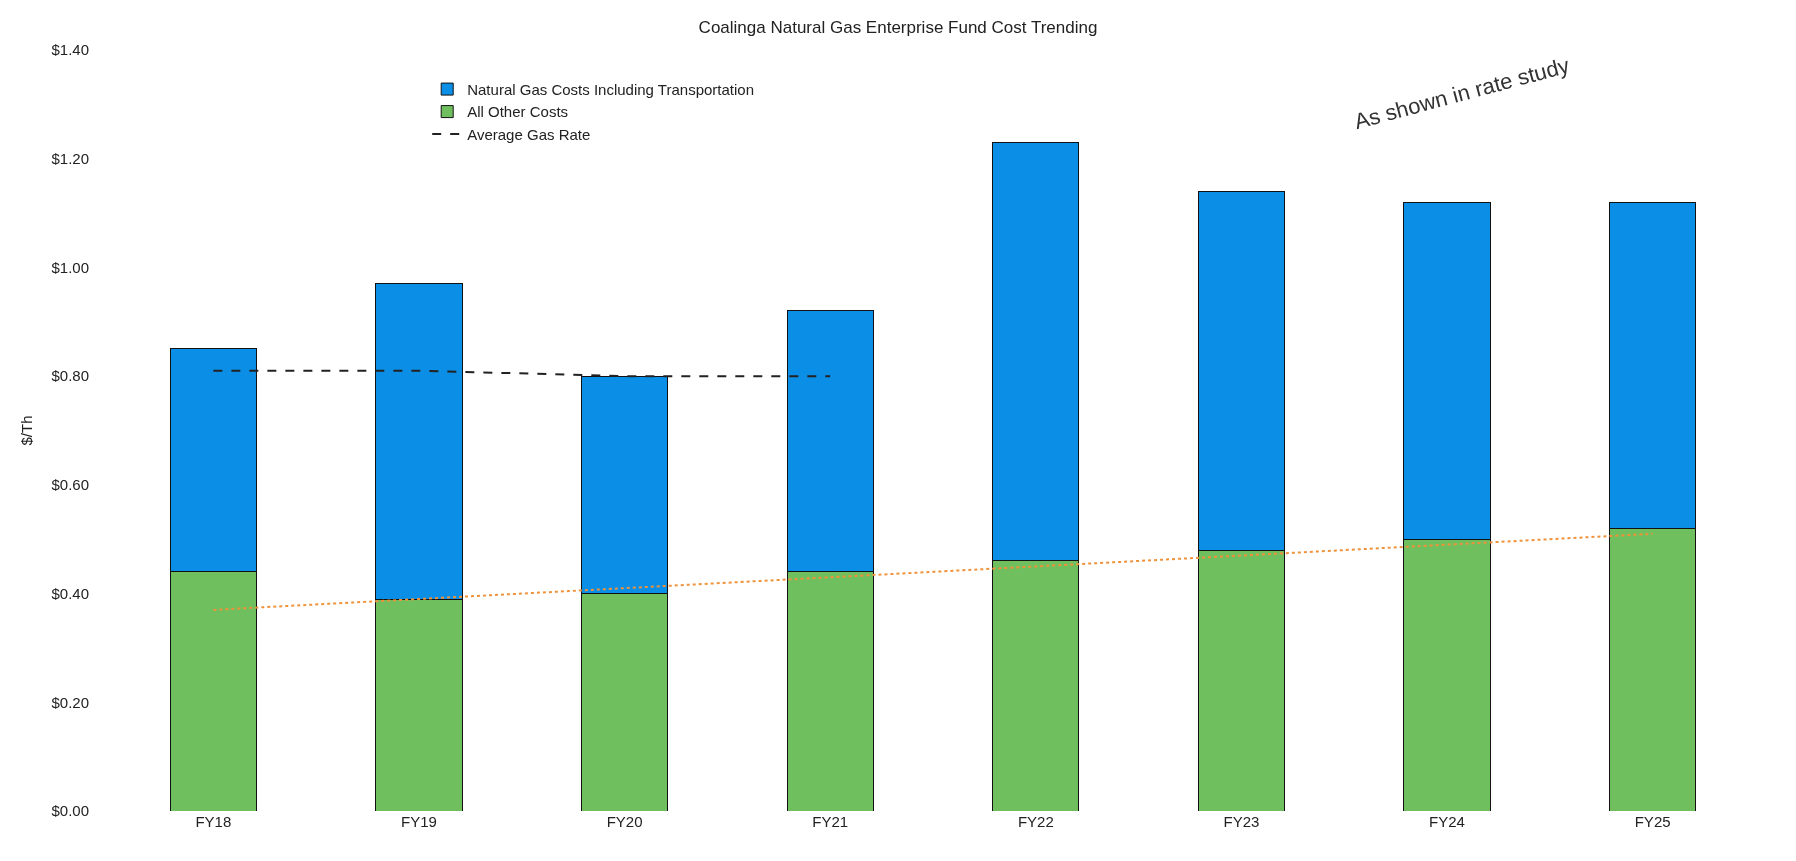  What do you see at coordinates (830, 821) in the screenshot?
I see `x-tick-label: FY21` at bounding box center [830, 821].